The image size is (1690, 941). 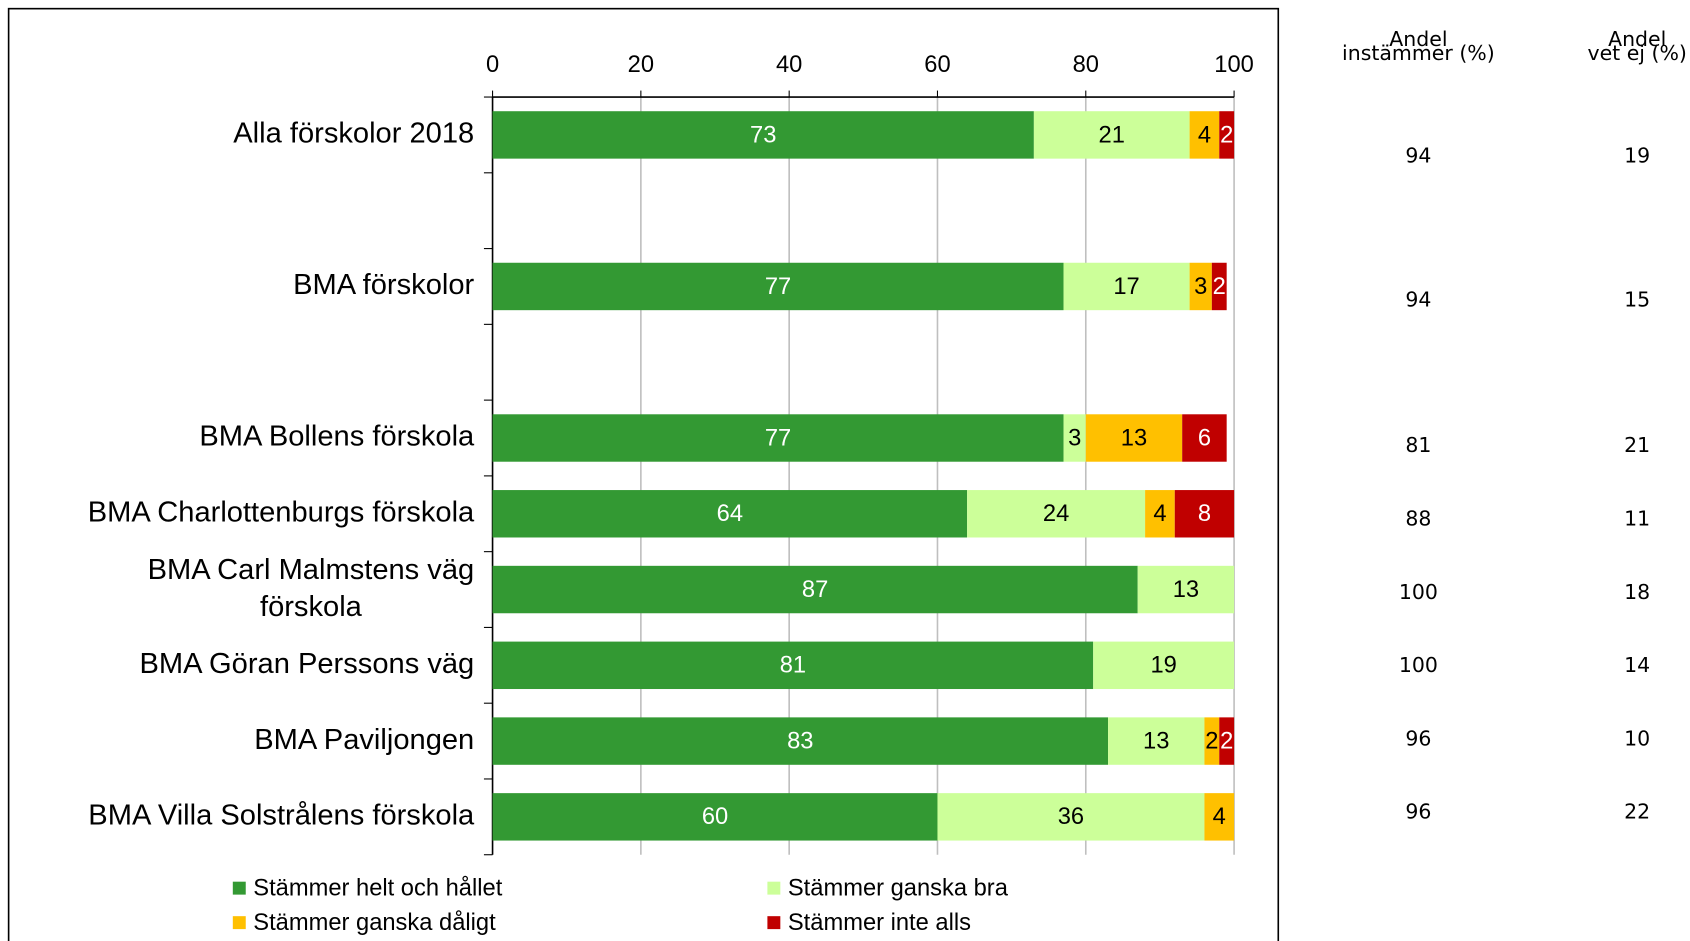 What do you see at coordinates (311, 588) in the screenshot?
I see `y-tick-label: BMA Carl Malmstens väg förskola` at bounding box center [311, 588].